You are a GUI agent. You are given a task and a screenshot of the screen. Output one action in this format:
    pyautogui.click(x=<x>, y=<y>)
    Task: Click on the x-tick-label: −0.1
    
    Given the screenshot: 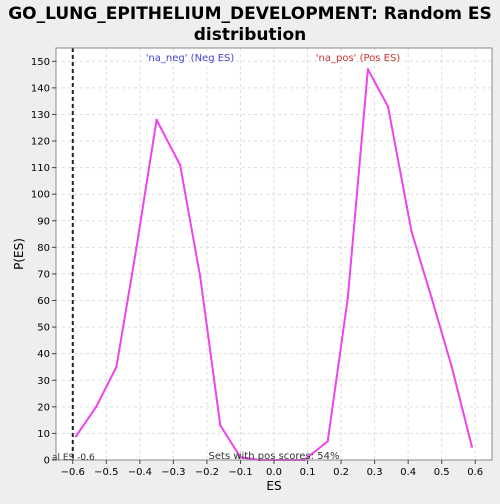 What is the action you would take?
    pyautogui.click(x=240, y=472)
    